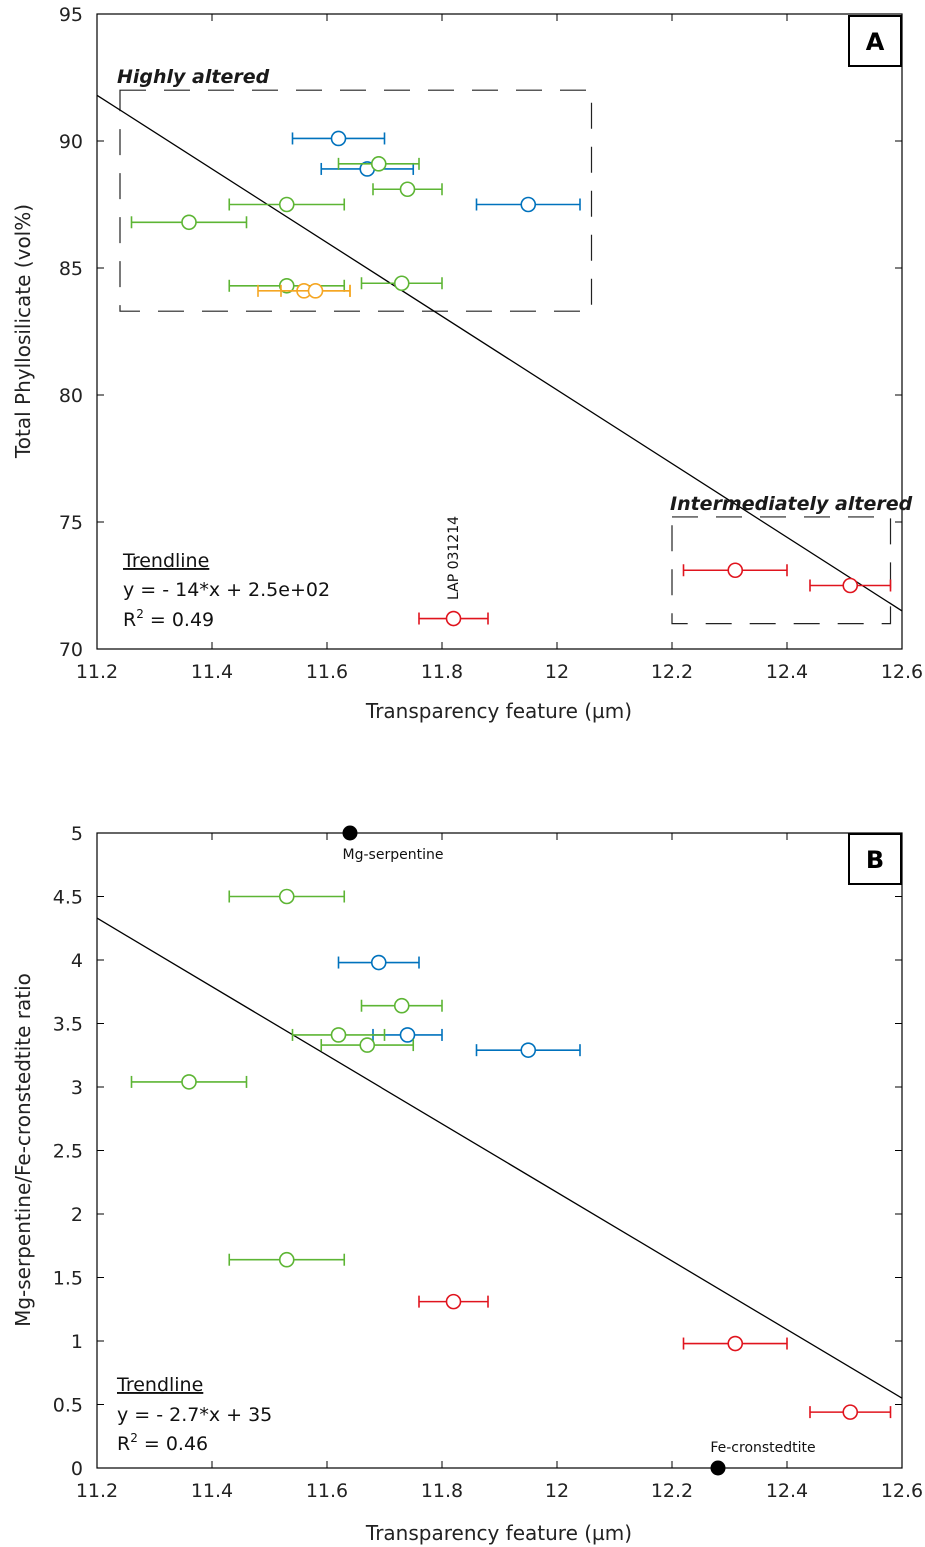 This screenshot has height=1547, width=925. Describe the element at coordinates (194, 1415) in the screenshot. I see `panel-b-trendline-equation: y = - 2.7*x + 35` at that location.